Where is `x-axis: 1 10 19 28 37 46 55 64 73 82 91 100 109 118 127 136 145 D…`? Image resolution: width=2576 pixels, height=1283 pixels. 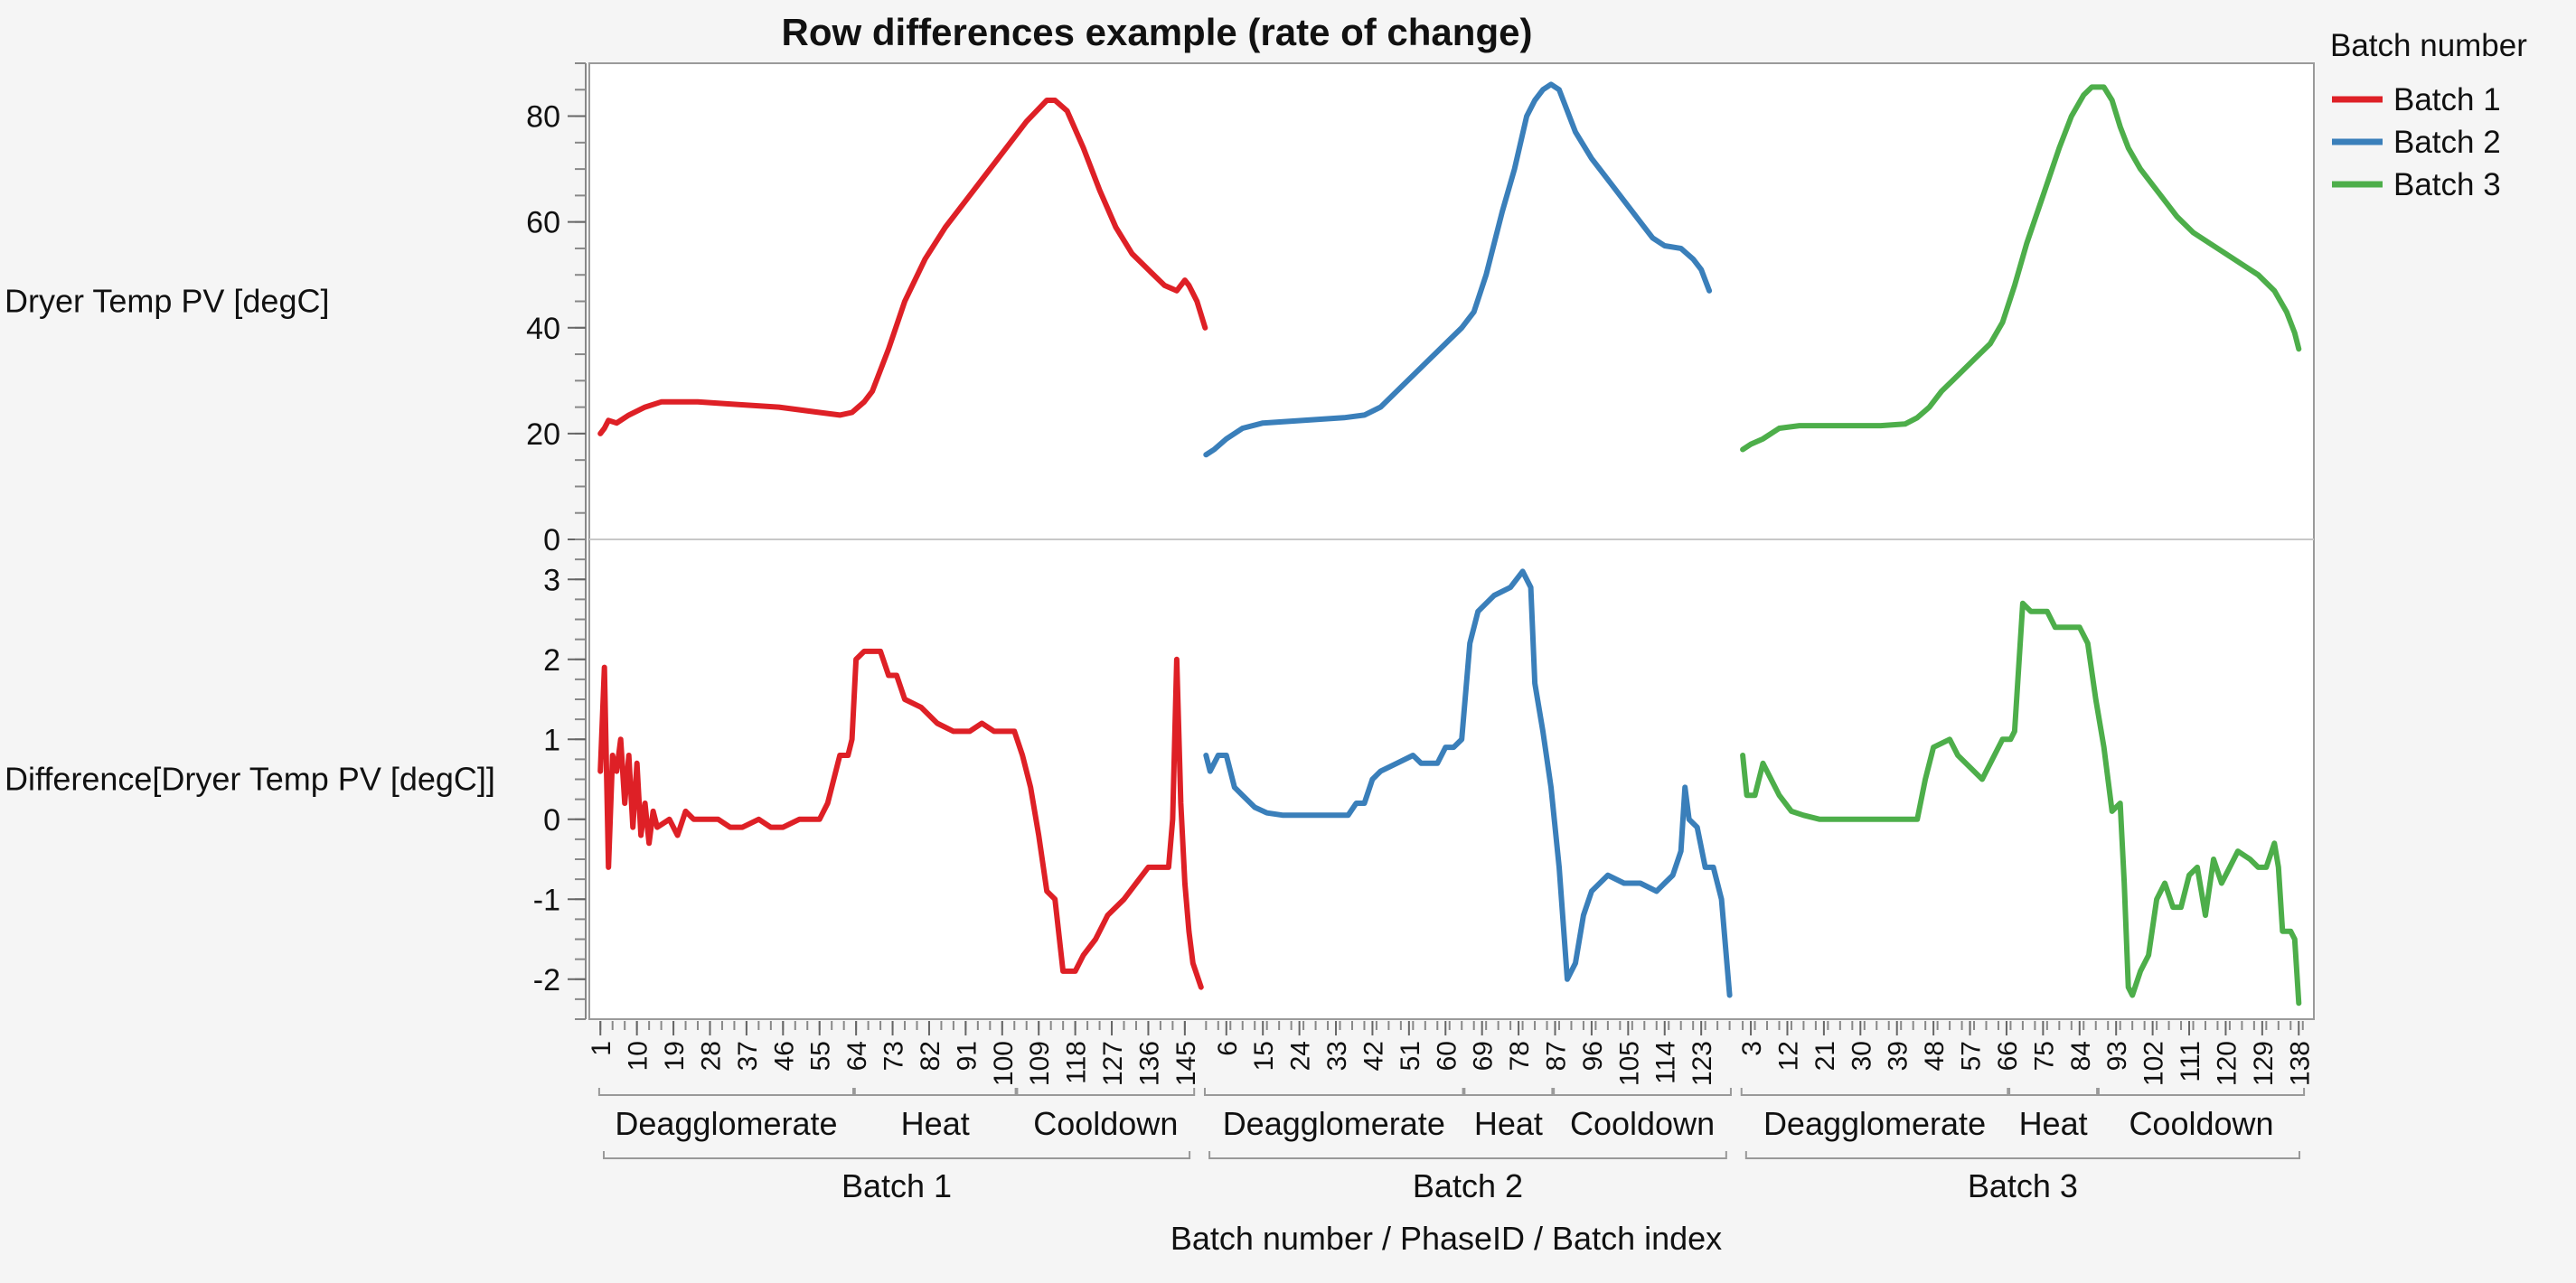
x-axis: 1 10 19 28 37 46 55 64 73 82 91 100 109 118 127 136 145 D… is located at coordinates (1451, 1112).